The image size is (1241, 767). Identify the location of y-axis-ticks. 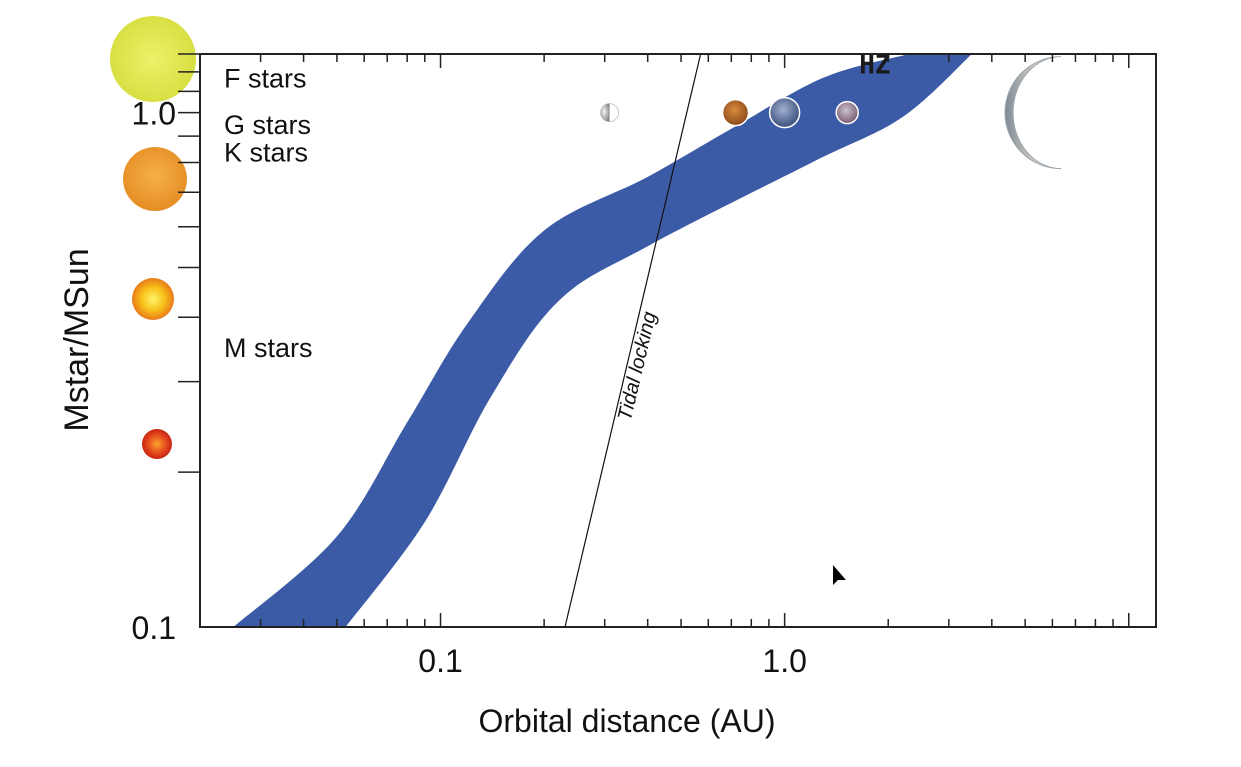
(189, 263).